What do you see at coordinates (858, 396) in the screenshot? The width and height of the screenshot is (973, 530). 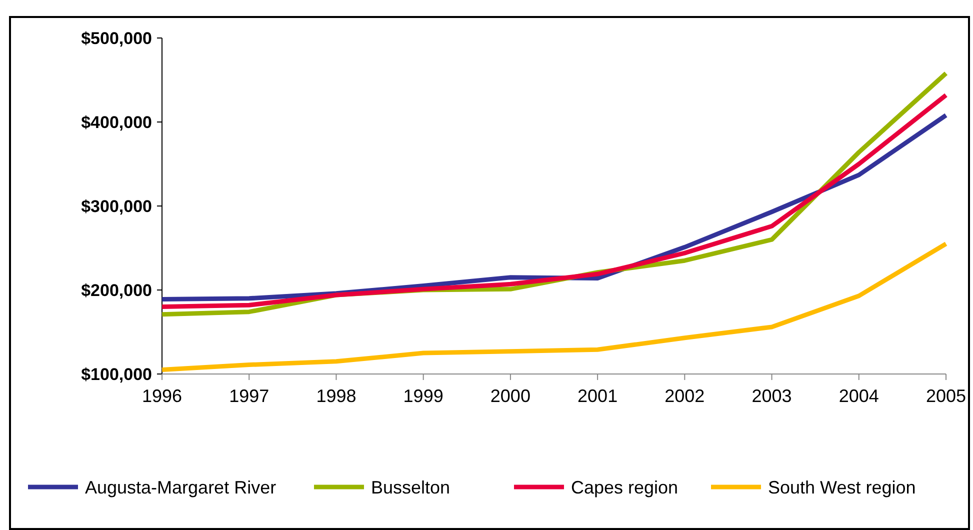 I see `x-tick-label: 2004` at bounding box center [858, 396].